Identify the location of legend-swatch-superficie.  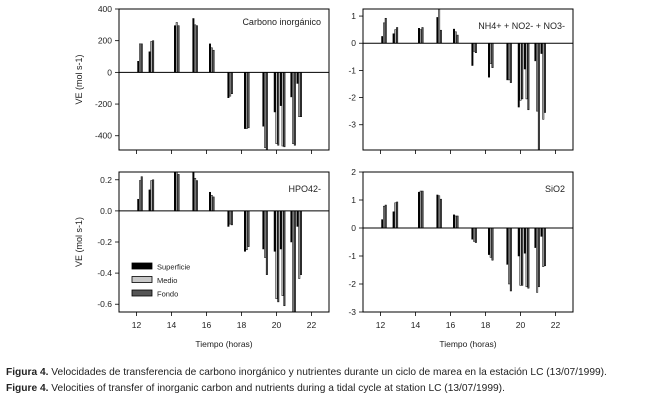
(142, 266).